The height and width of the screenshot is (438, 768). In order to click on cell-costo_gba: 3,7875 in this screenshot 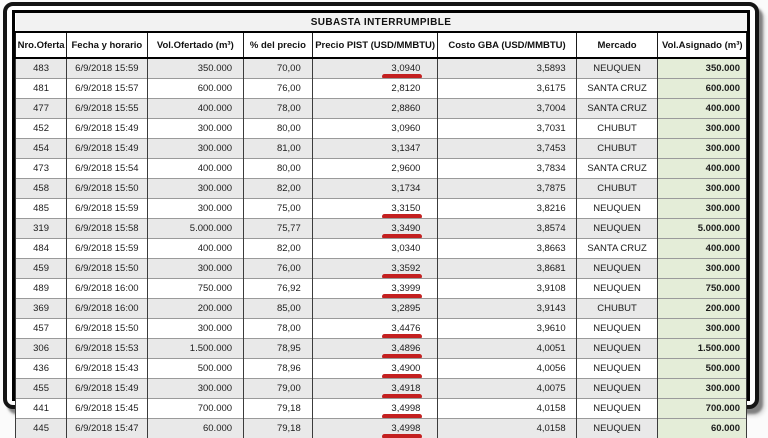, I will do `click(507, 189)`.